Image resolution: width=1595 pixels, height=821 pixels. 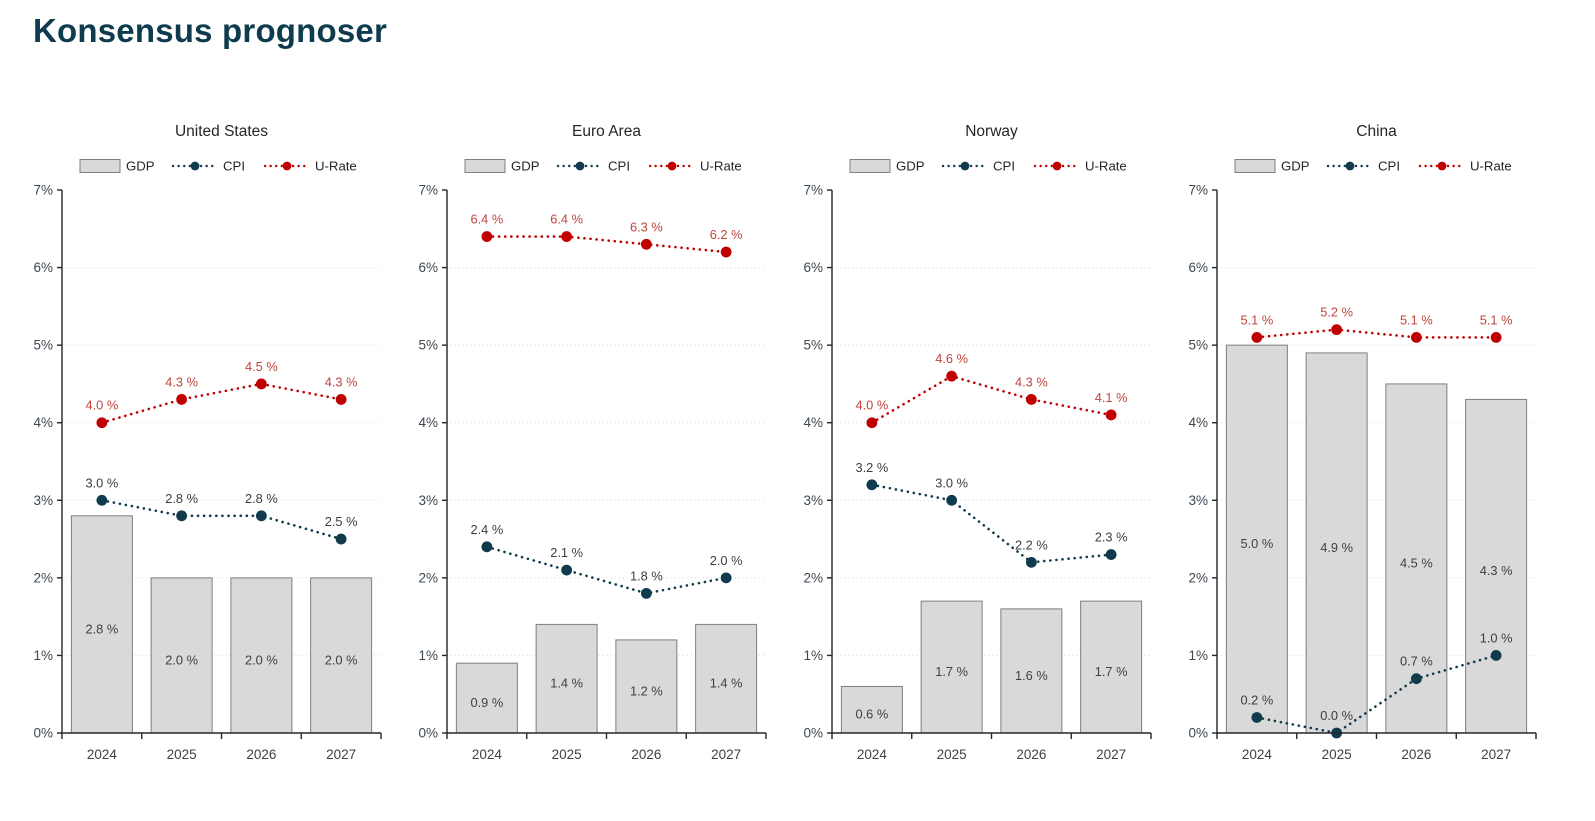 What do you see at coordinates (102, 628) in the screenshot?
I see `gdp-bar-label: 2.8 %` at bounding box center [102, 628].